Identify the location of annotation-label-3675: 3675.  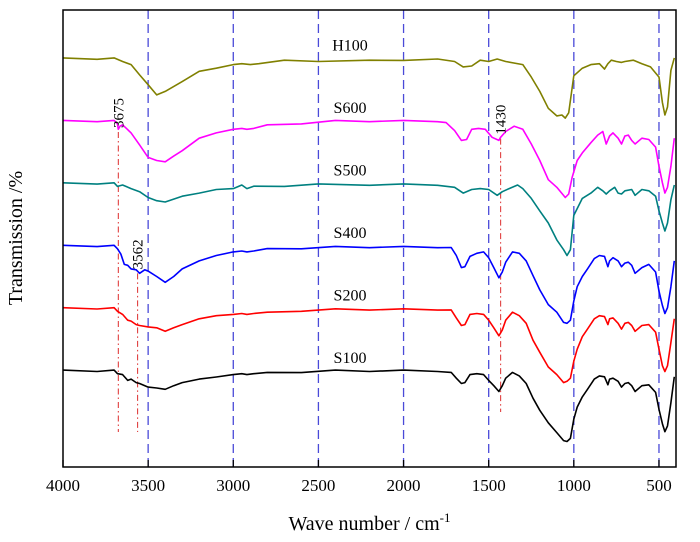
(119, 113).